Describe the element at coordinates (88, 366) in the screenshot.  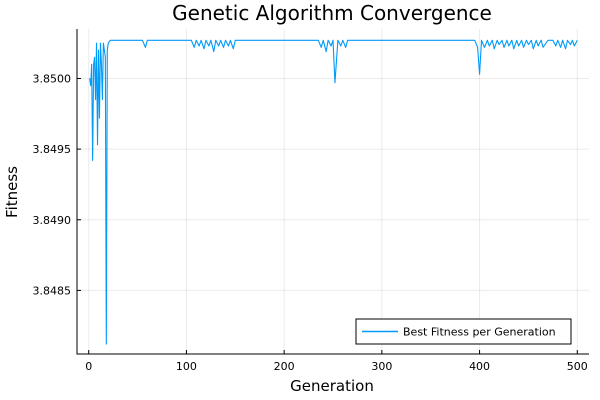
I see `x-tick-label: 0` at that location.